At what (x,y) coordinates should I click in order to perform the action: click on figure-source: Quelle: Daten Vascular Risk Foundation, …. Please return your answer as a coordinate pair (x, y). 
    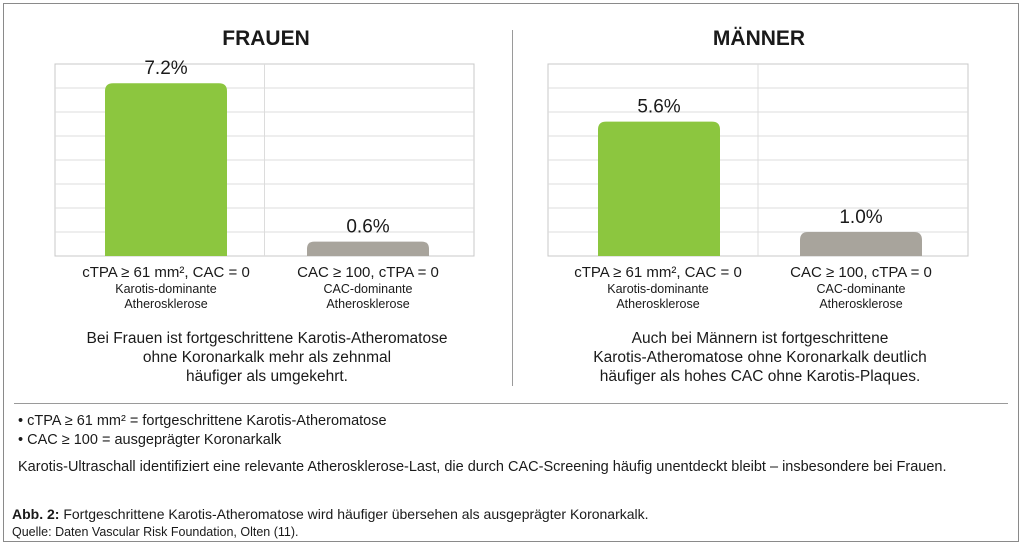
    Looking at the image, I should click on (155, 532).